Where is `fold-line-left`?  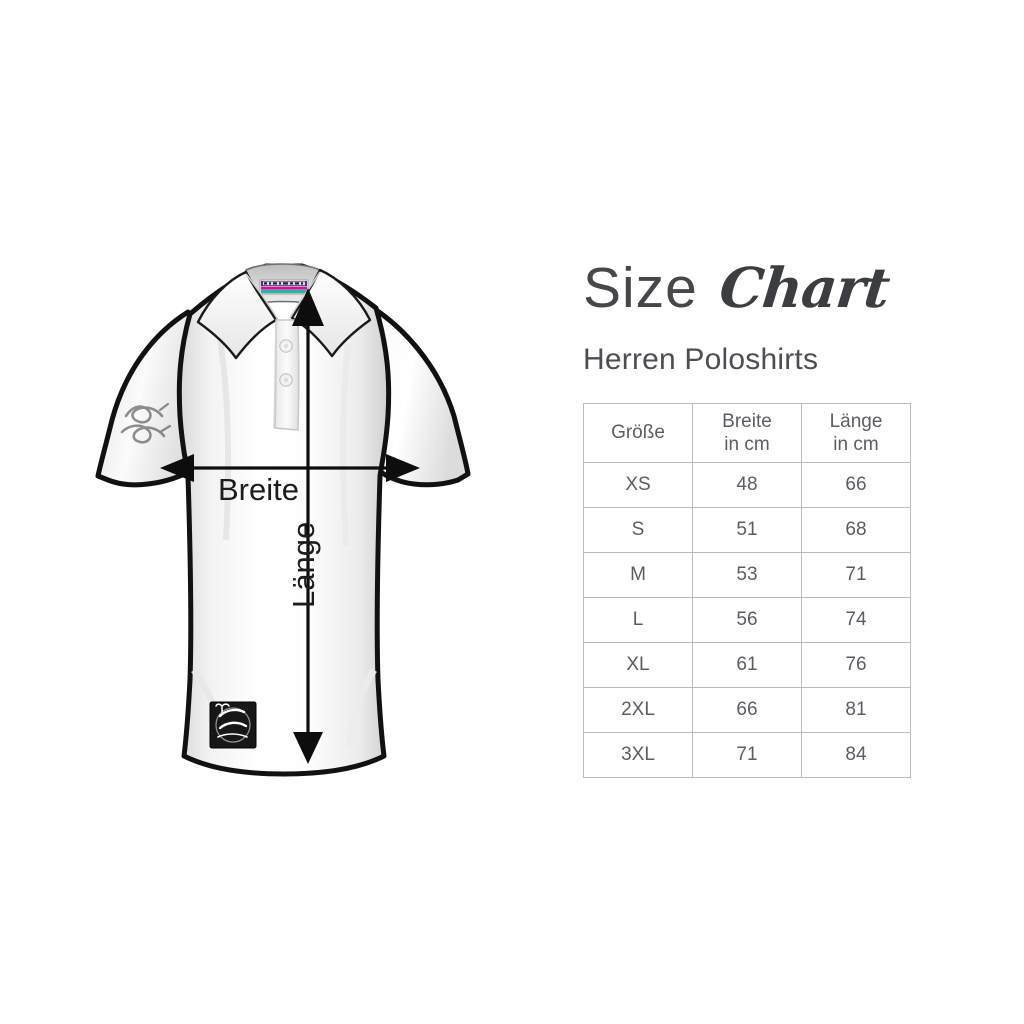
fold-line-left is located at coordinates (224, 440).